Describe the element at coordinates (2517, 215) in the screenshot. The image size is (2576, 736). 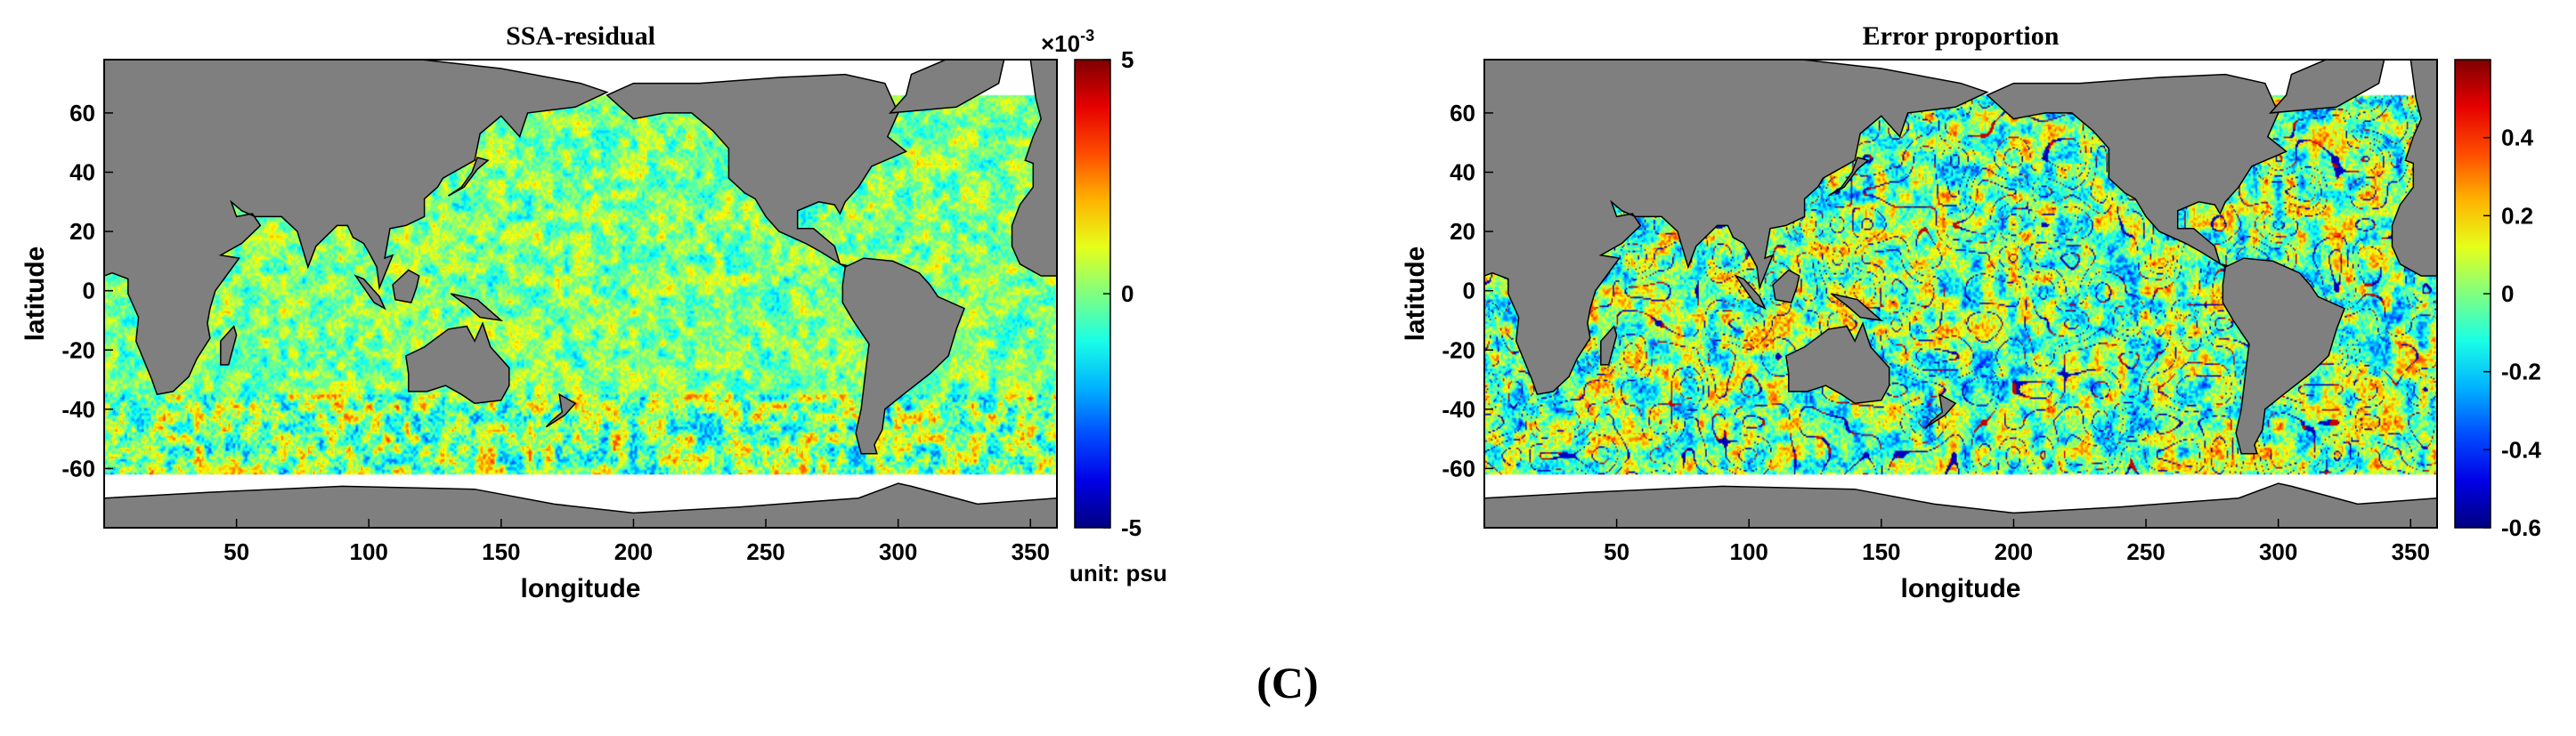
I see `colorbar-tick-label: 0.2` at that location.